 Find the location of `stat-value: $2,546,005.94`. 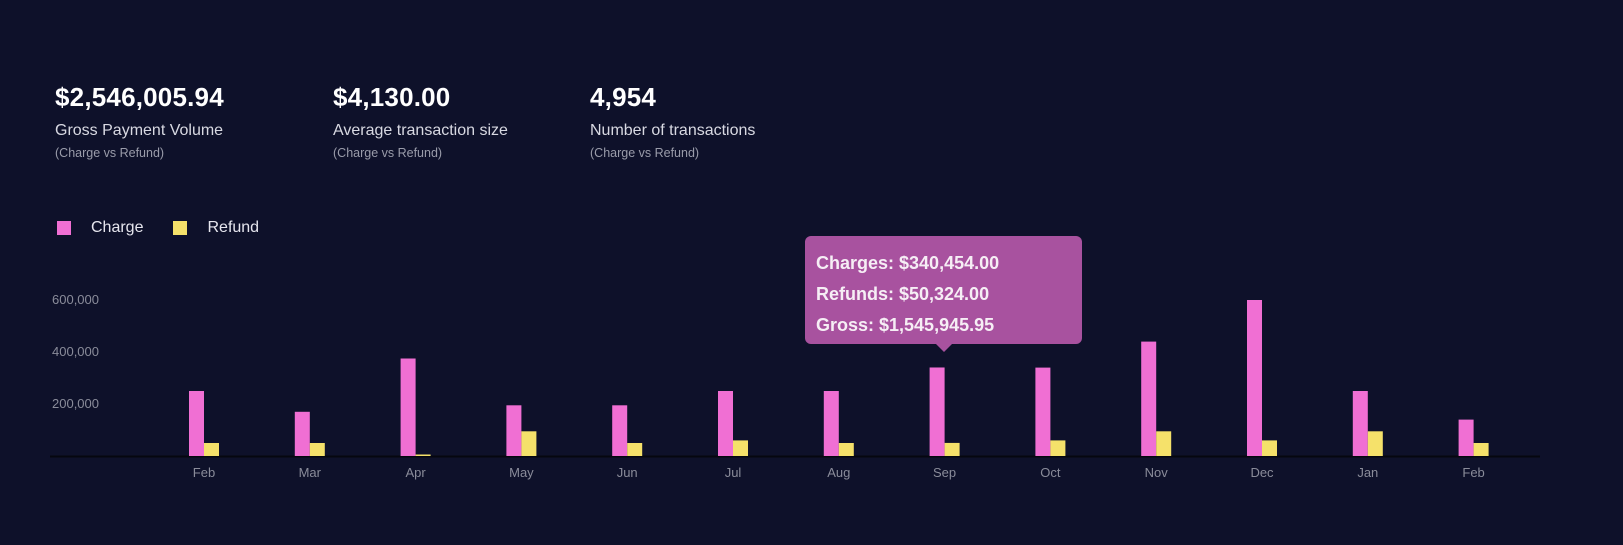

stat-value: $2,546,005.94 is located at coordinates (139, 97).